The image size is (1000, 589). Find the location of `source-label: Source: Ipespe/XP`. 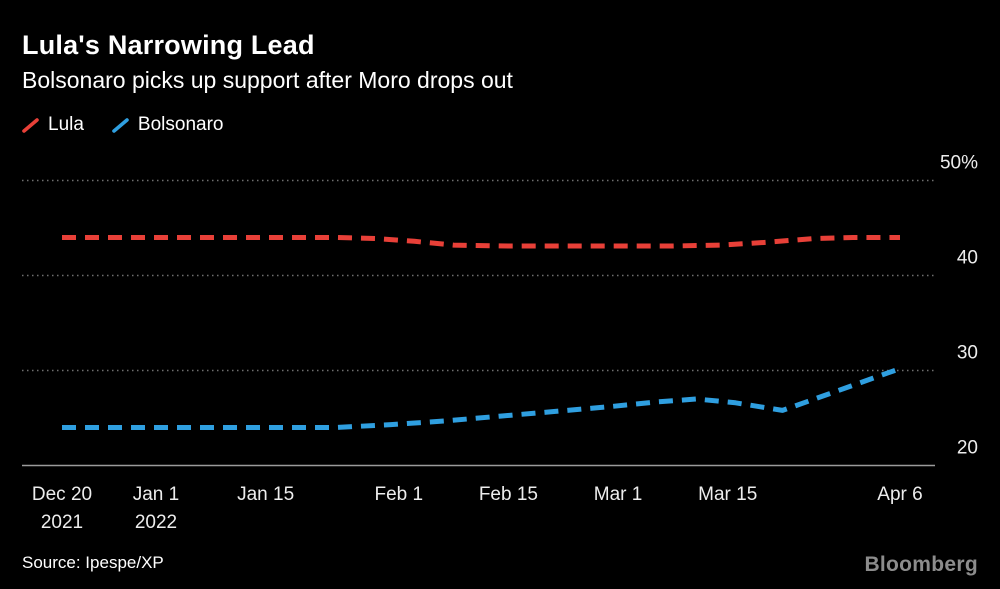

source-label: Source: Ipespe/XP is located at coordinates (93, 562).